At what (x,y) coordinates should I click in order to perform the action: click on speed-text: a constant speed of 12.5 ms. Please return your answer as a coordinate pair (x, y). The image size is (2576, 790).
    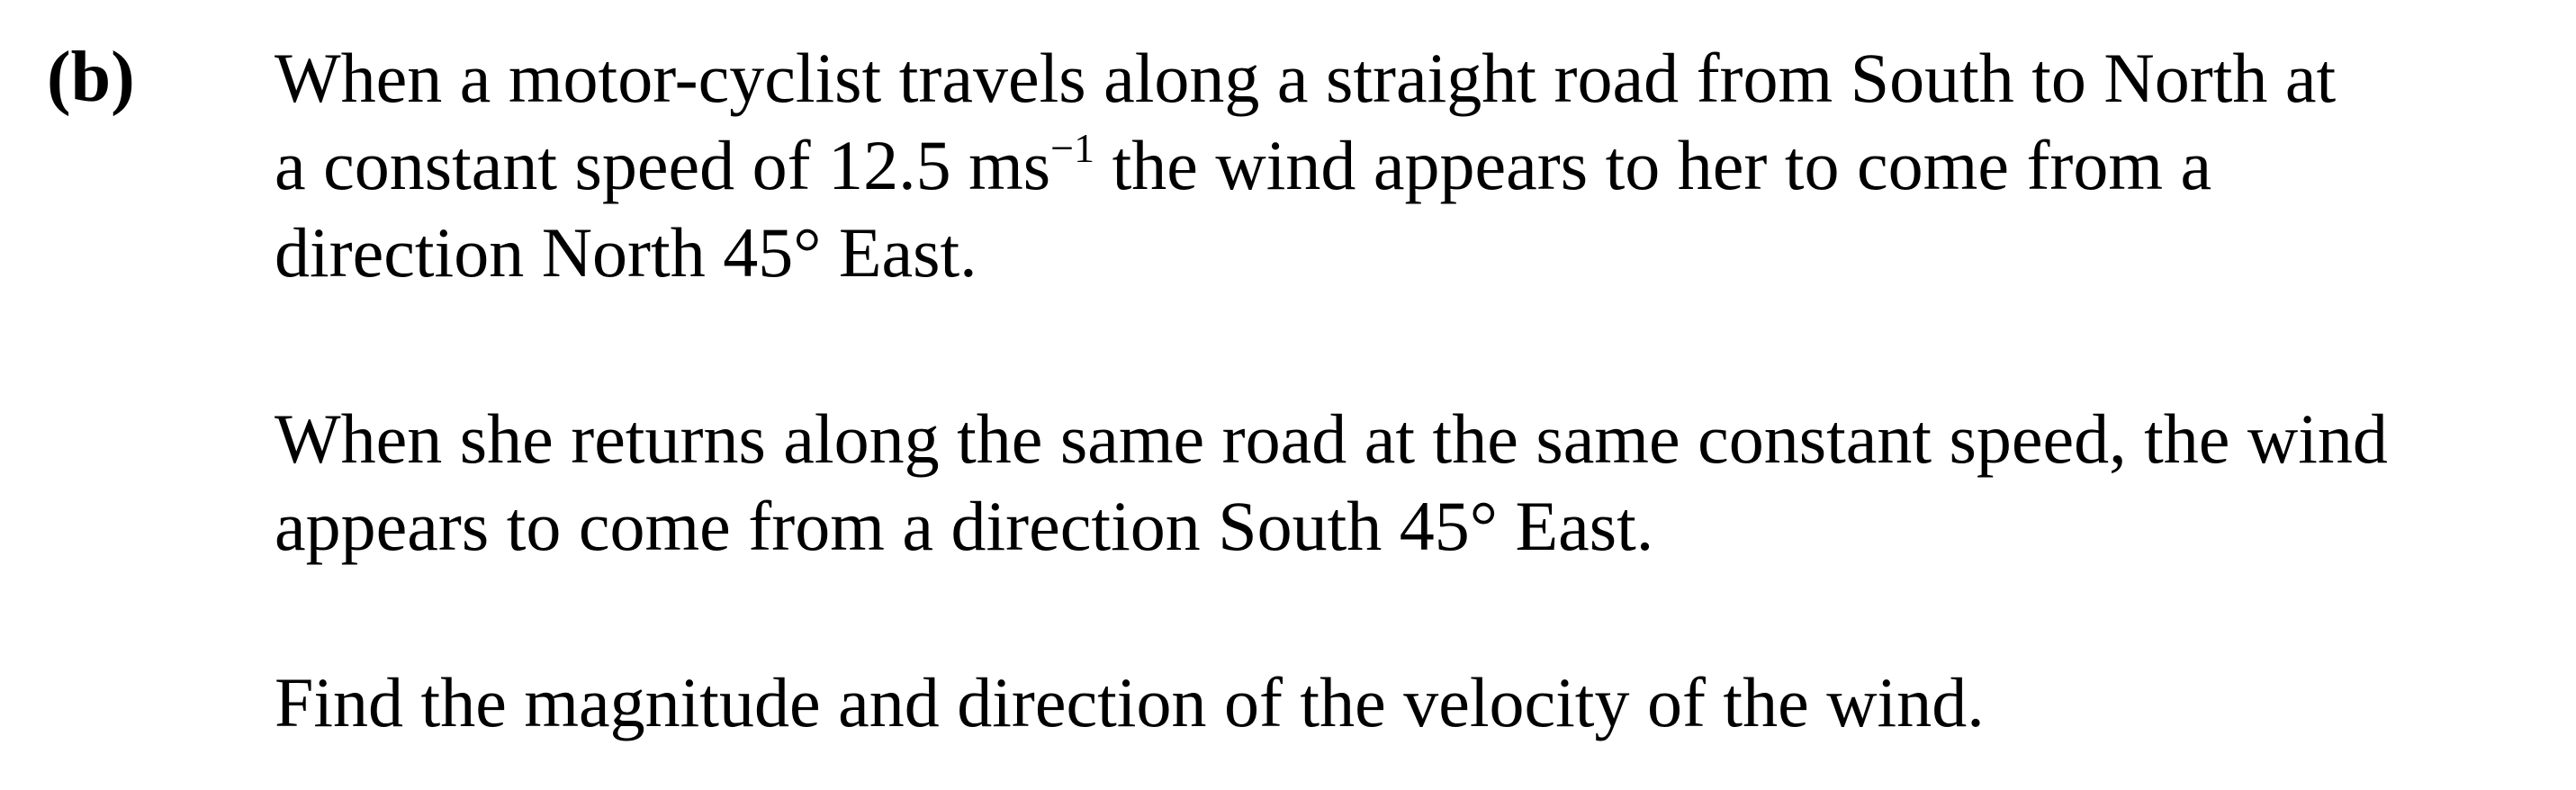
    Looking at the image, I should click on (663, 165).